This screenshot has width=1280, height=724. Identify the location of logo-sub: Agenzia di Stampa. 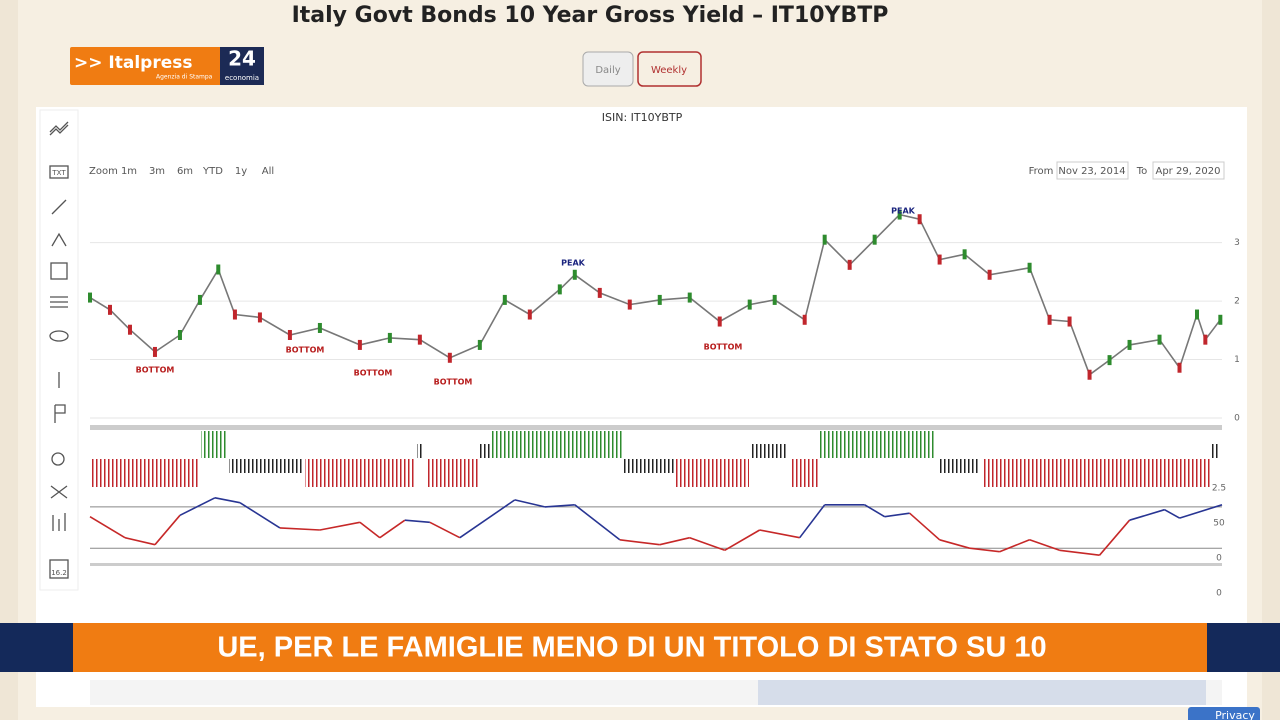
(184, 77).